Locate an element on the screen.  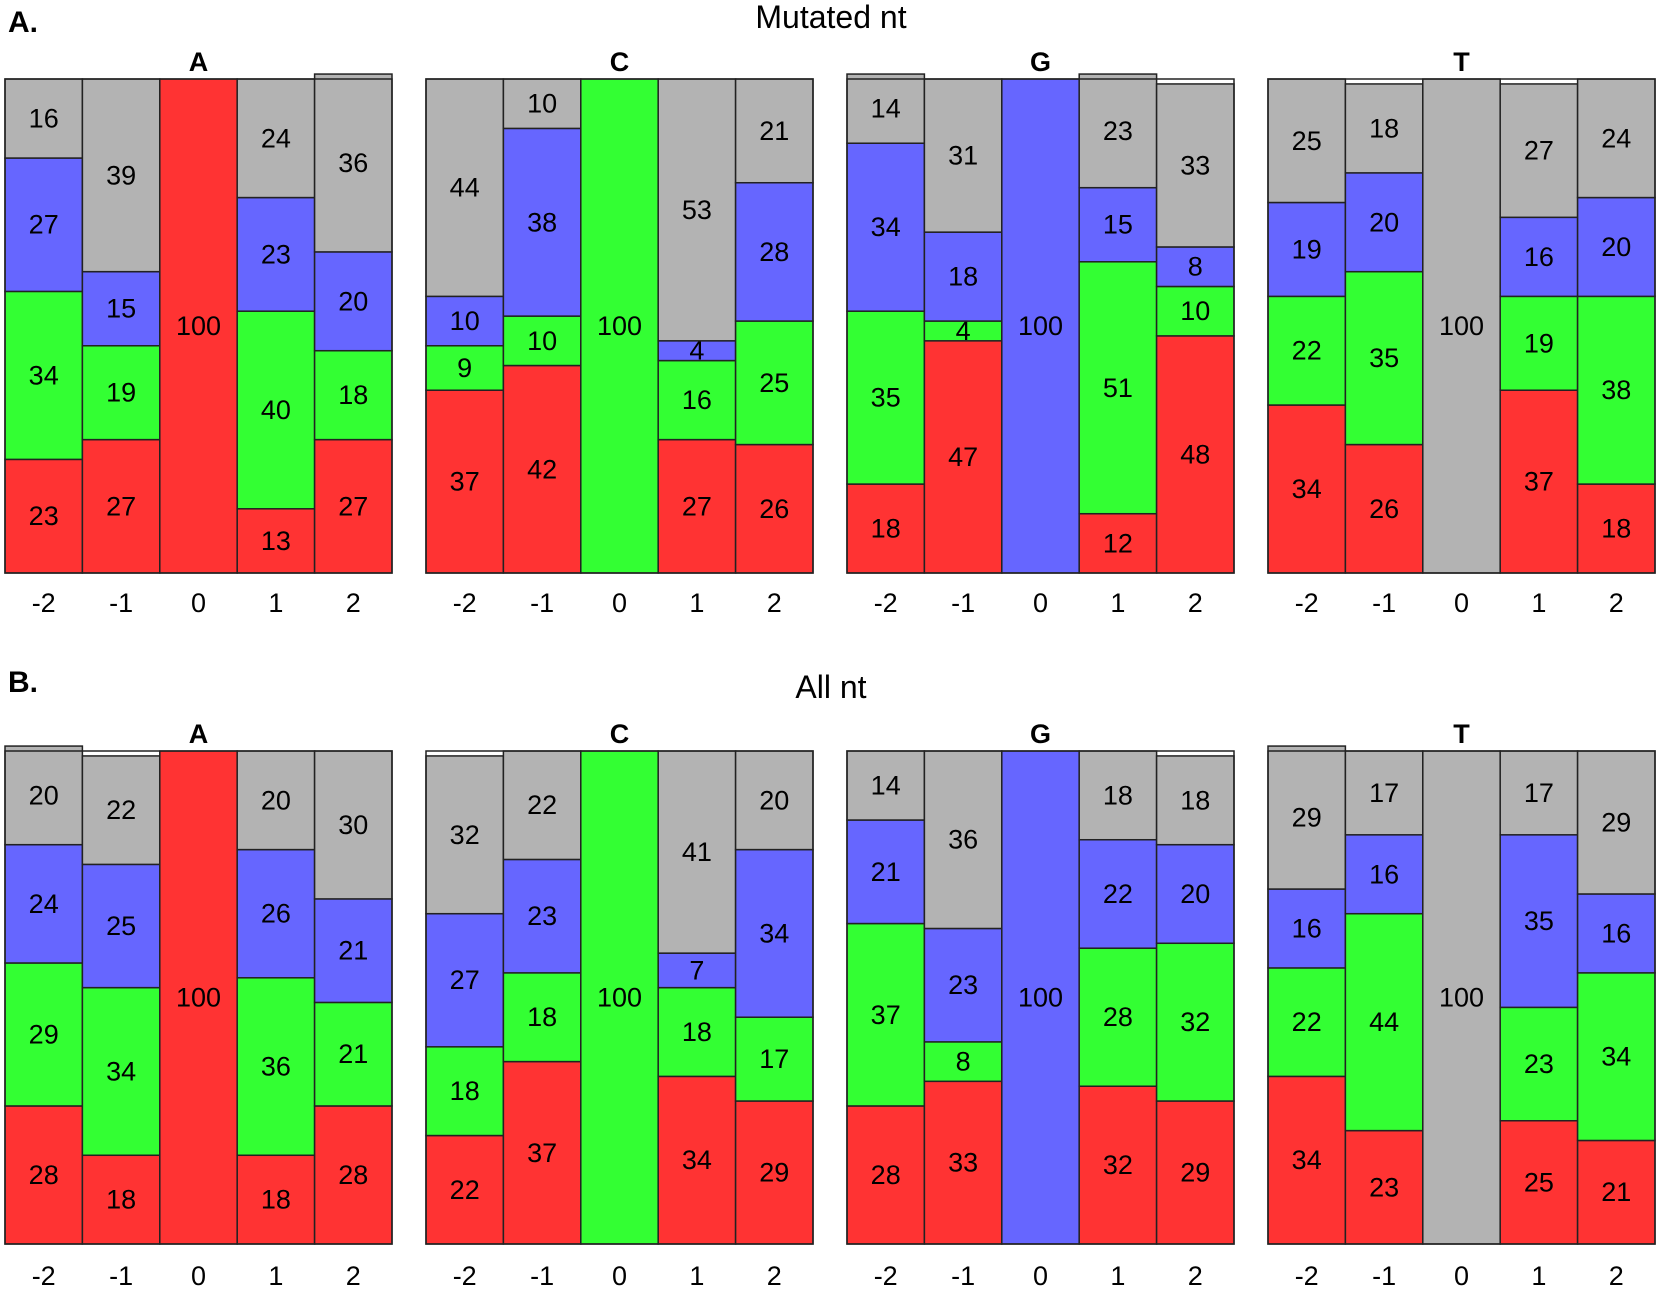
segment-value-label: 42 is located at coordinates (542, 469).